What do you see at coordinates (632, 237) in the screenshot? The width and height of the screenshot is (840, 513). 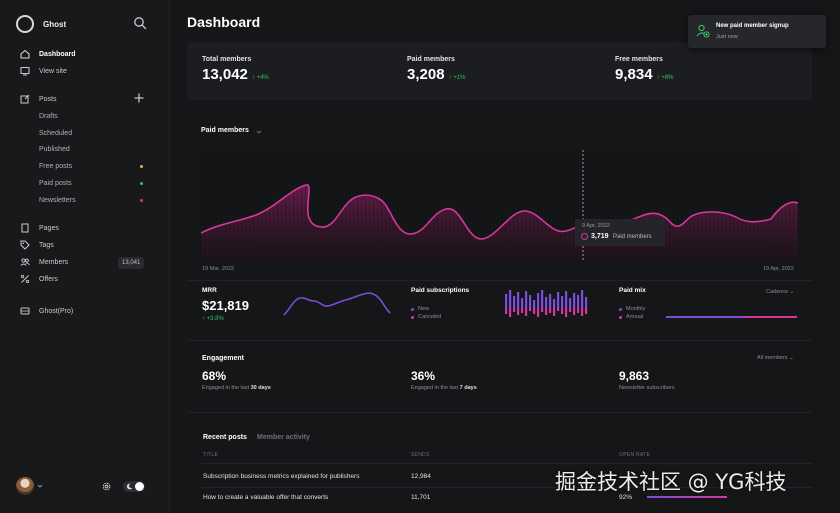 I see `tooltip-label: Paid members` at bounding box center [632, 237].